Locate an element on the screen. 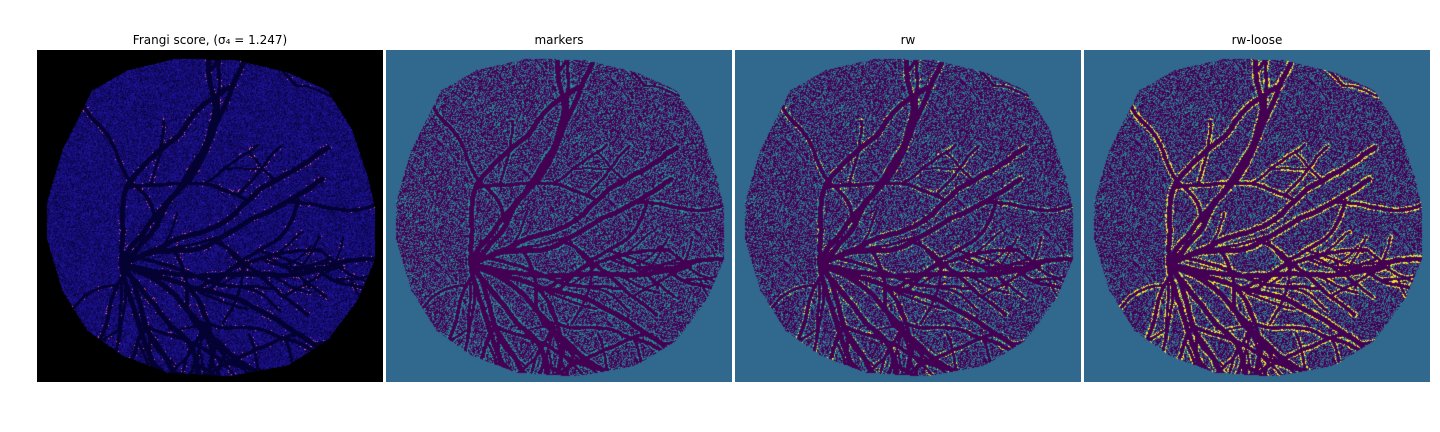  panel-title-markers: markers is located at coordinates (559, 40).